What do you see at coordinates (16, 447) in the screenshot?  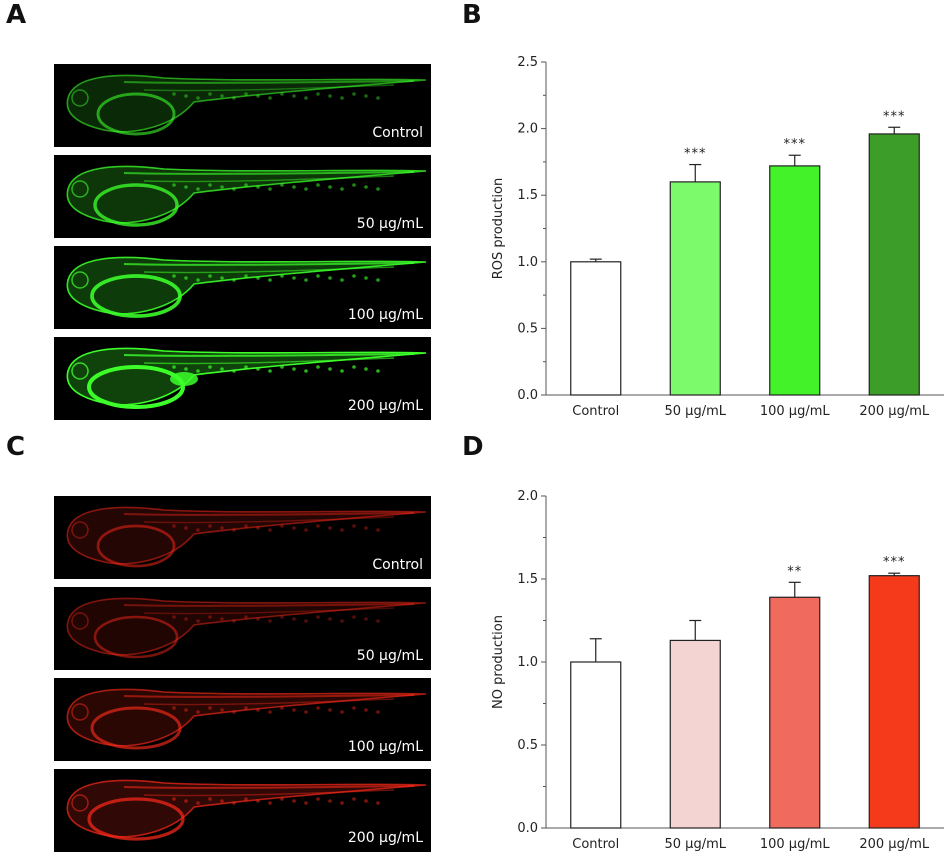 I see `panel-letter-c: C` at bounding box center [16, 447].